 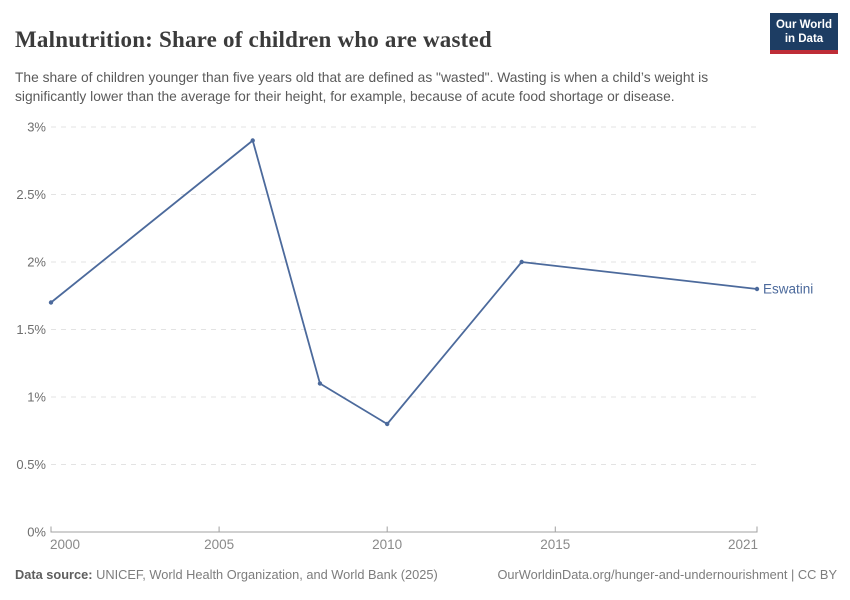 I want to click on owid-logo: Our World in Data, so click(x=804, y=34).